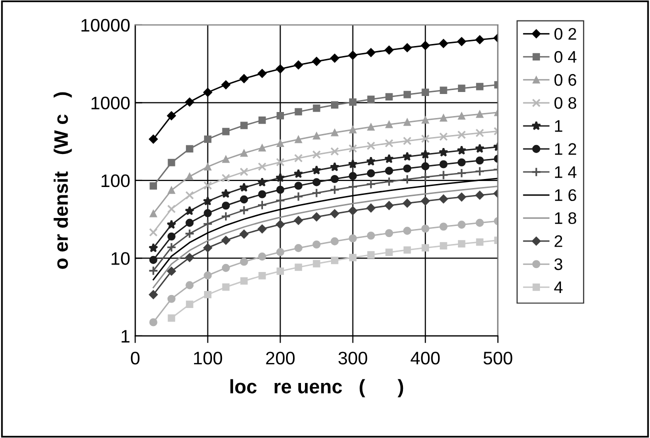 The width and height of the screenshot is (650, 438). What do you see at coordinates (565, 149) in the screenshot?
I see `legend-label: 1 2` at bounding box center [565, 149].